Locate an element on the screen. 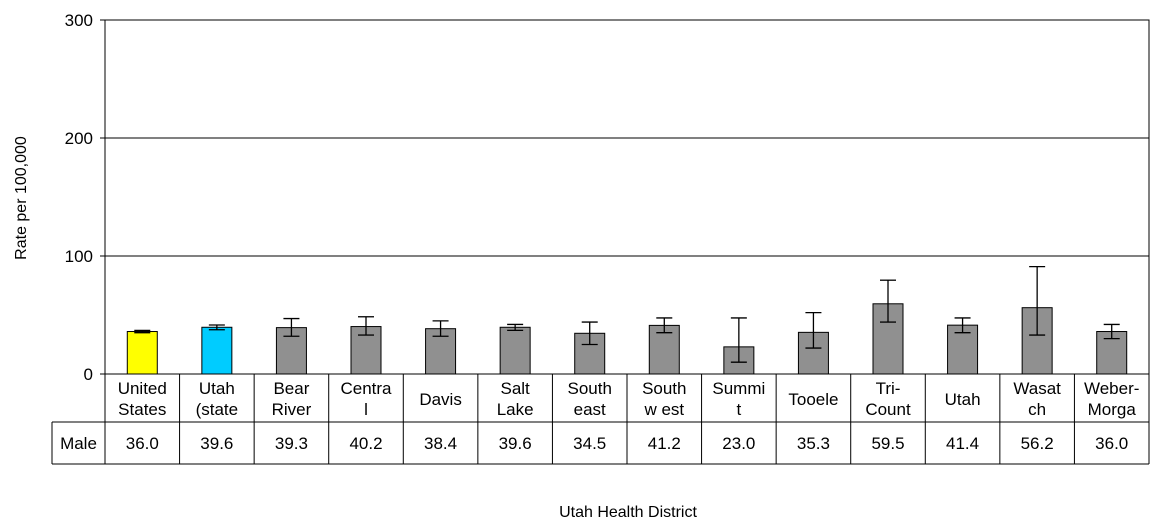  category-label: Utah is located at coordinates (963, 399).